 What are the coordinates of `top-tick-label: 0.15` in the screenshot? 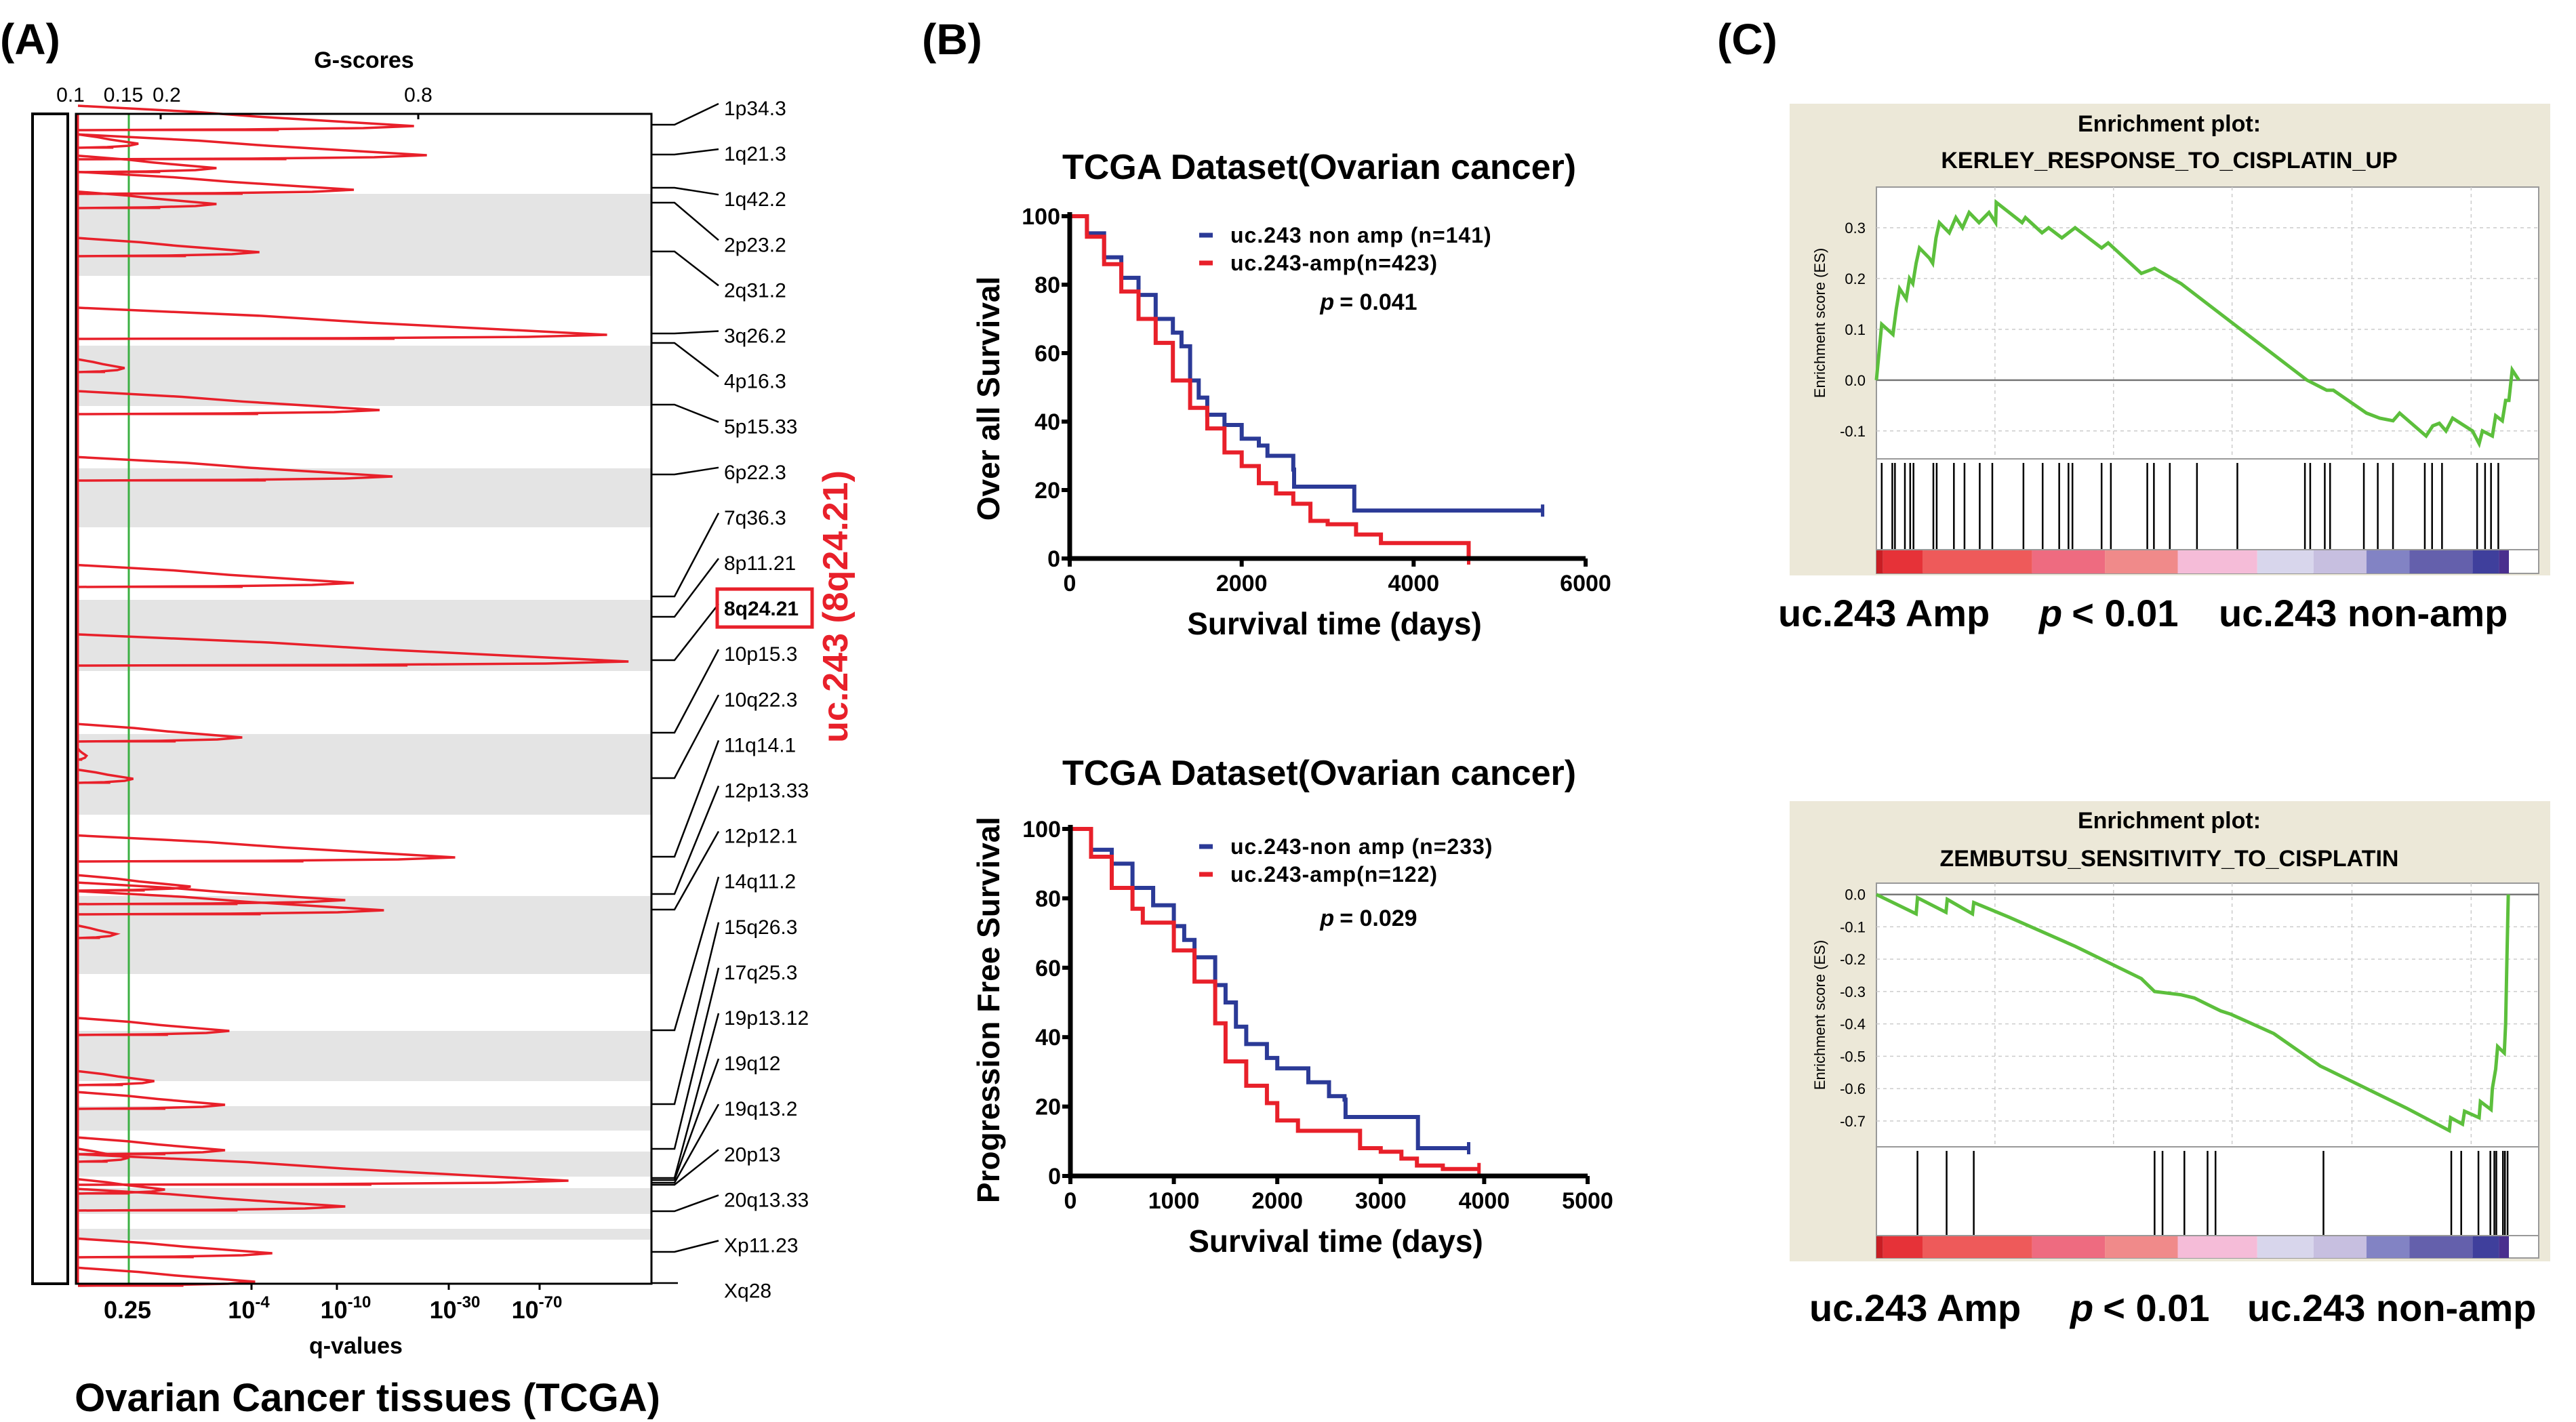 It's located at (123, 95).